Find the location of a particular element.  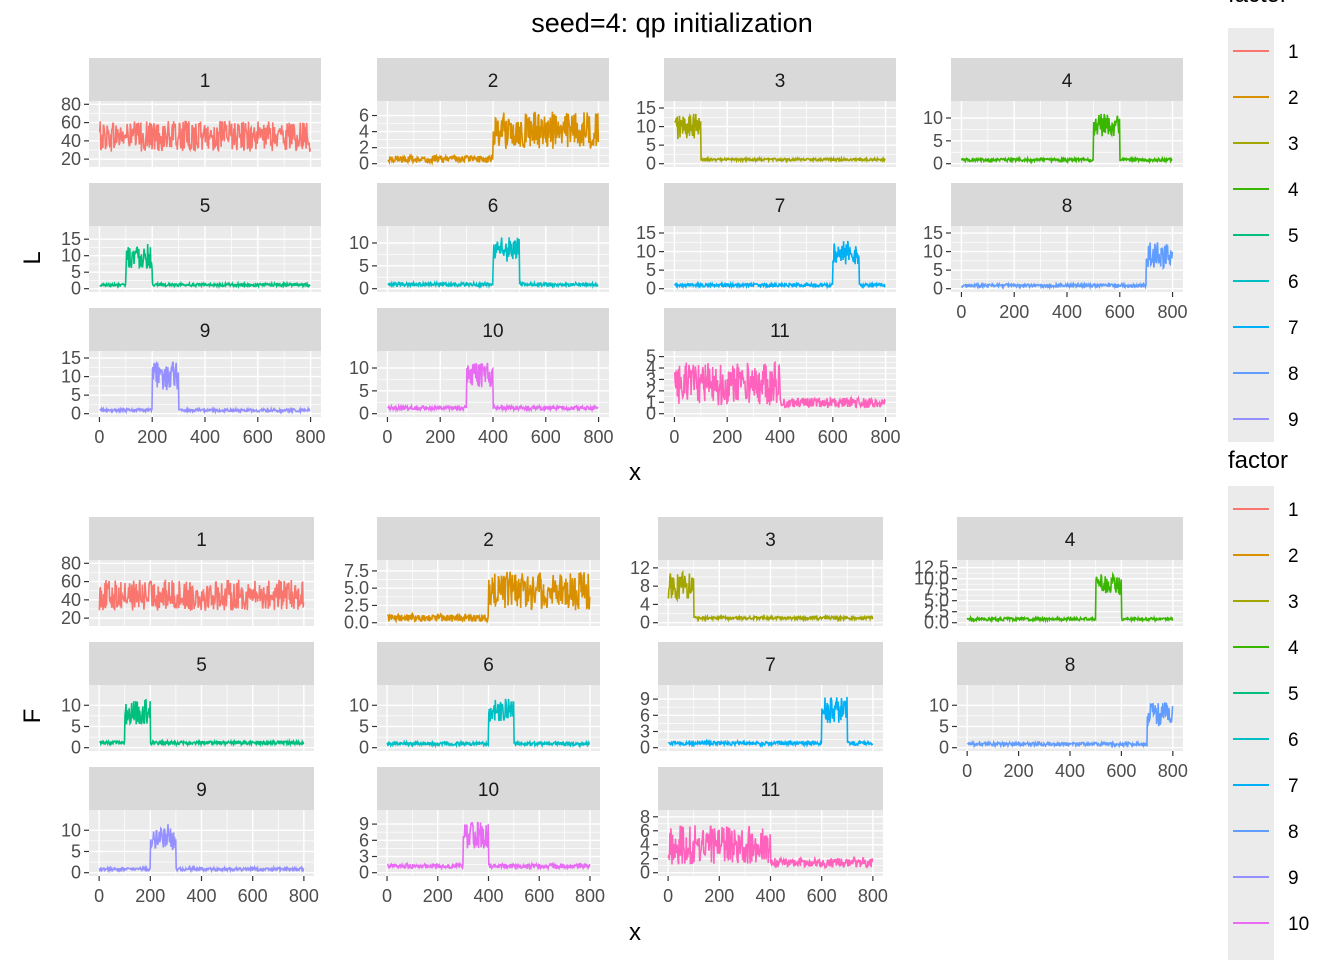

y-tick-label: 5.0 is located at coordinates (936, 601).